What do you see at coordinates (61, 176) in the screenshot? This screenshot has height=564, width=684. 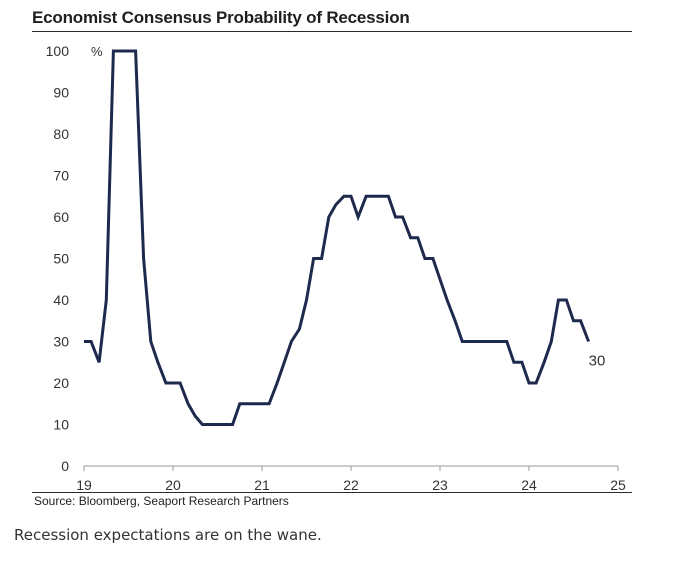 I see `y-tick-label: 70` at bounding box center [61, 176].